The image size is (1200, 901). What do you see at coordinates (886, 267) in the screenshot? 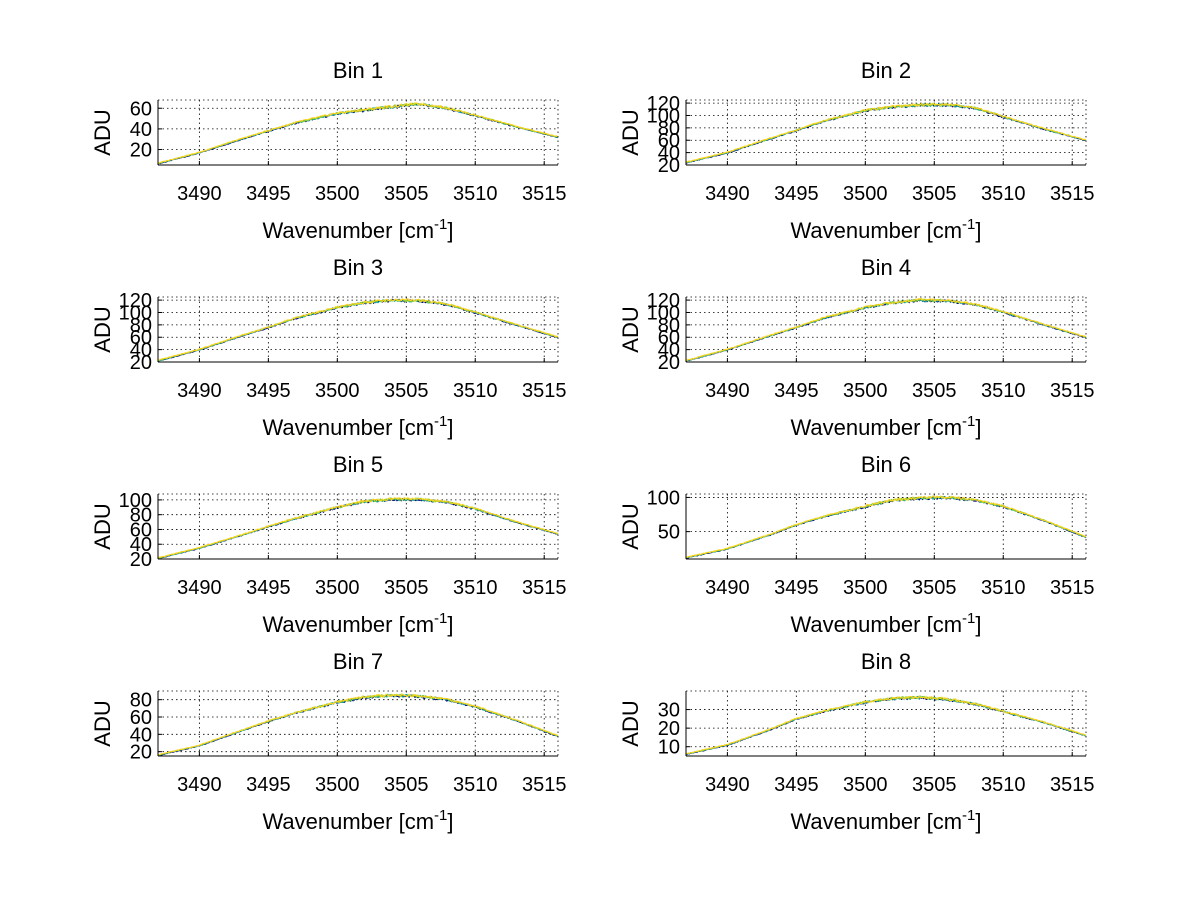
I see `subplot-title: Bin 4` at bounding box center [886, 267].